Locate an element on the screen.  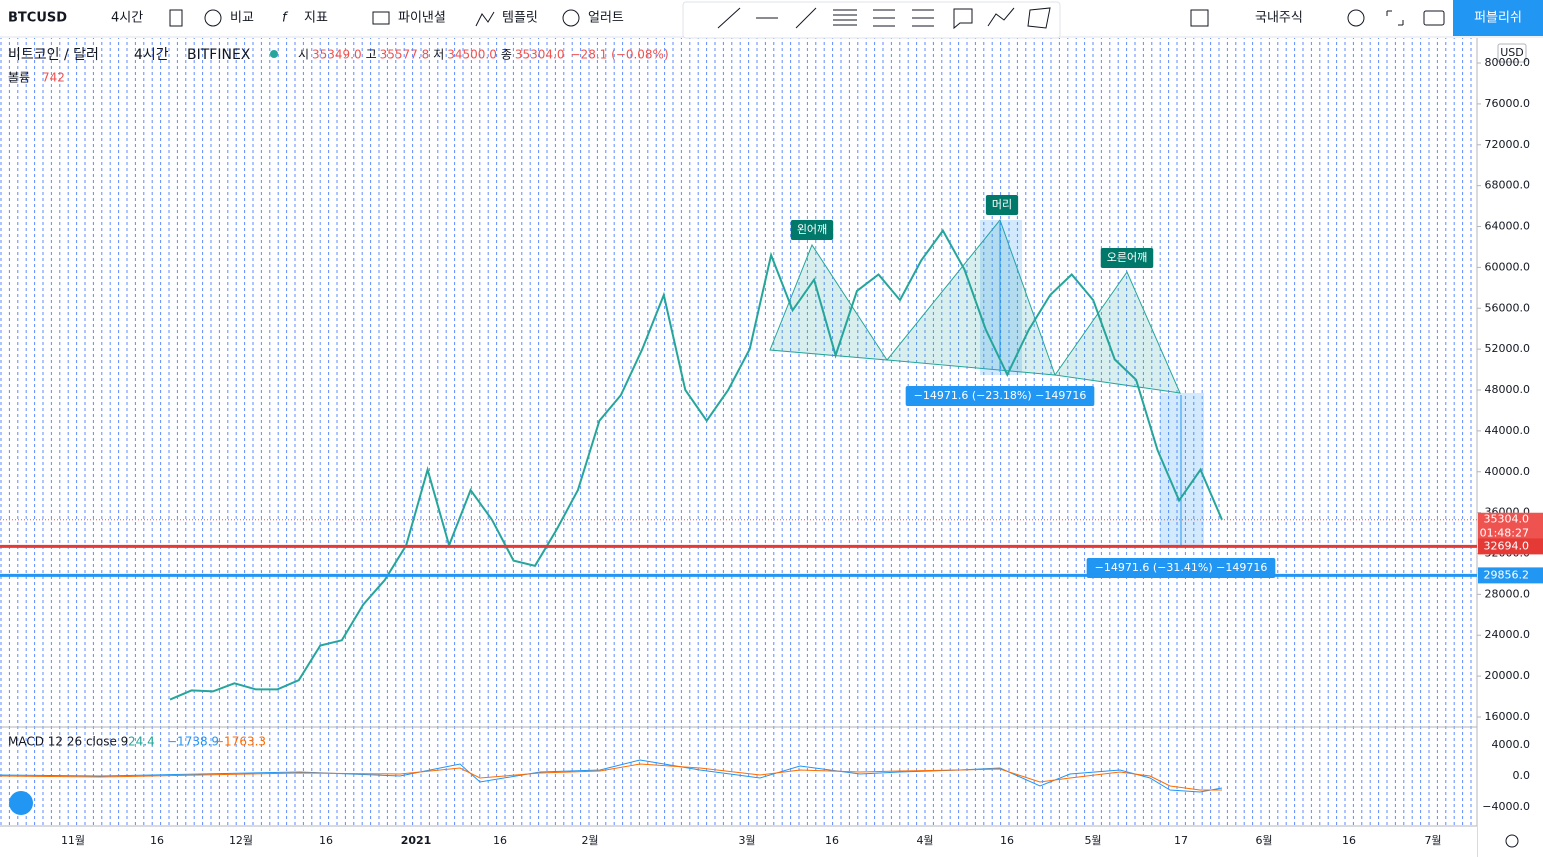
y-tick-label: 68000.0 is located at coordinates (1508, 185).